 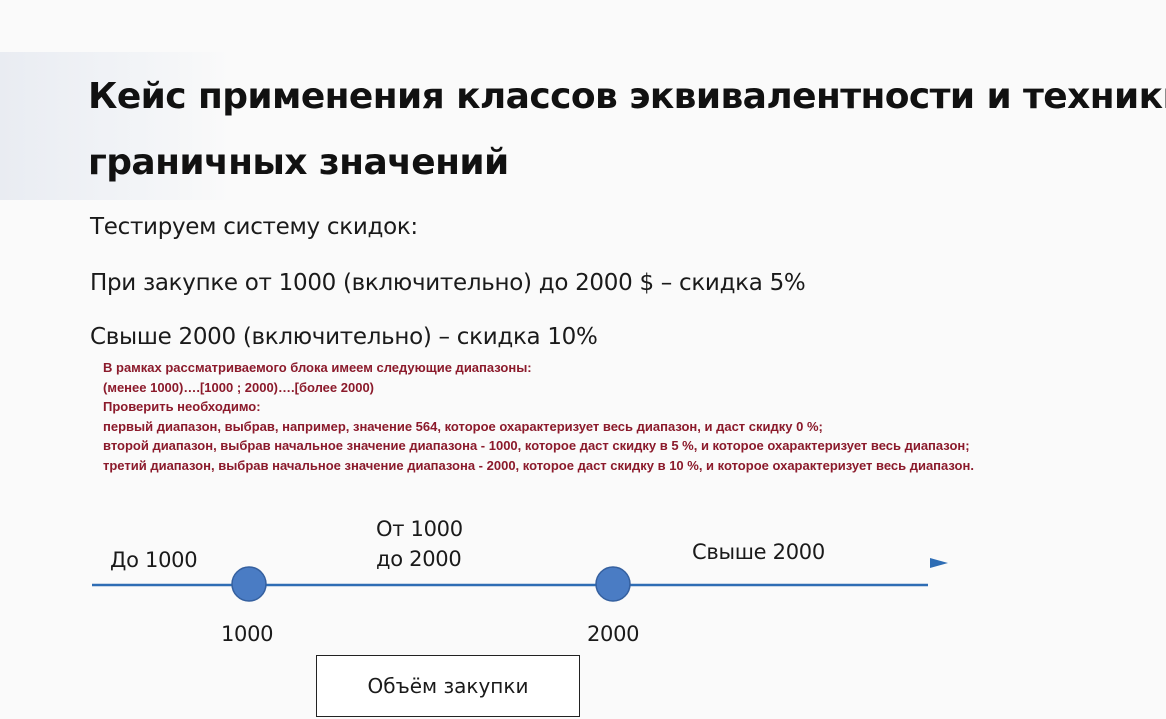 I want to click on tick-label-1000: 1000, so click(x=247, y=634).